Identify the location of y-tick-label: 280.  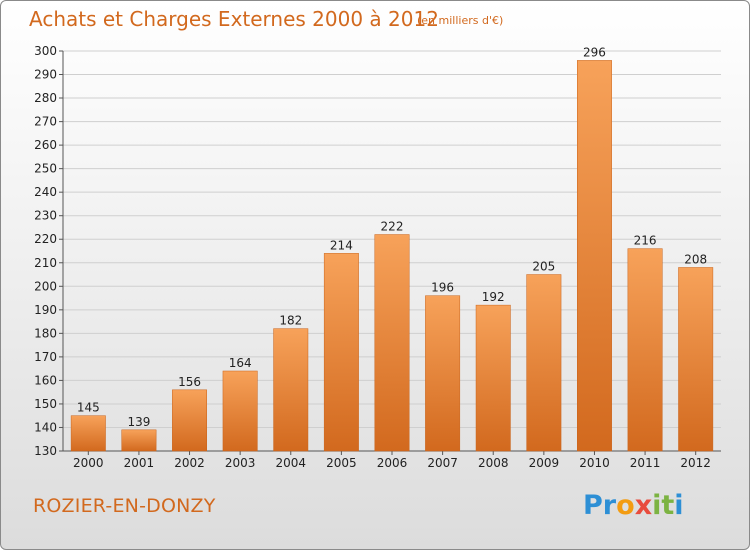
(45, 98).